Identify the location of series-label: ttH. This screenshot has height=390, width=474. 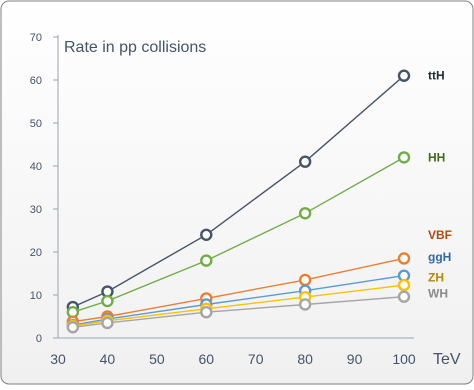
(436, 76).